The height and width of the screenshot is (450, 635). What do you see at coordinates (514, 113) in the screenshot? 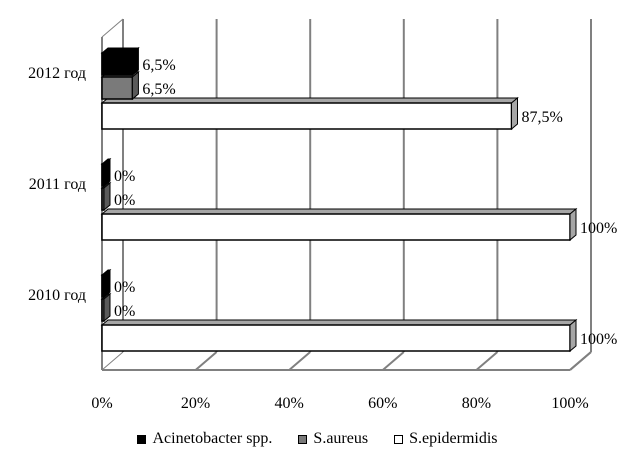
I see `bar-s-epidermidis-2012-год-side` at bounding box center [514, 113].